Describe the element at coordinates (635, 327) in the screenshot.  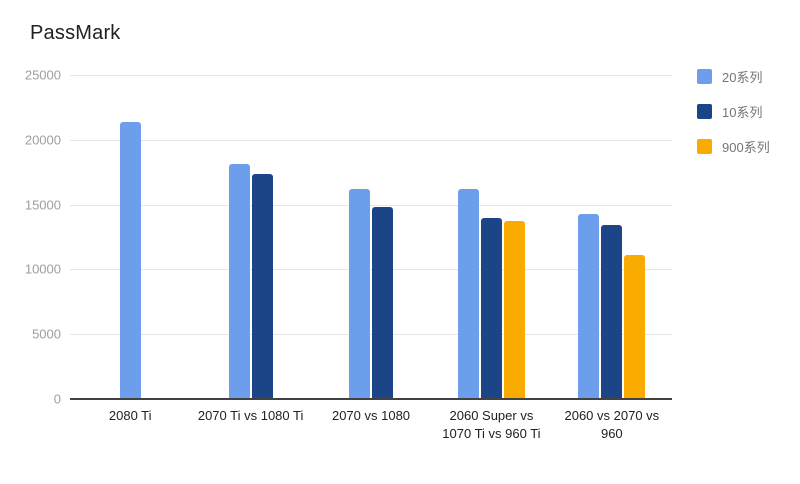
I see `bar-series2-cat4` at that location.